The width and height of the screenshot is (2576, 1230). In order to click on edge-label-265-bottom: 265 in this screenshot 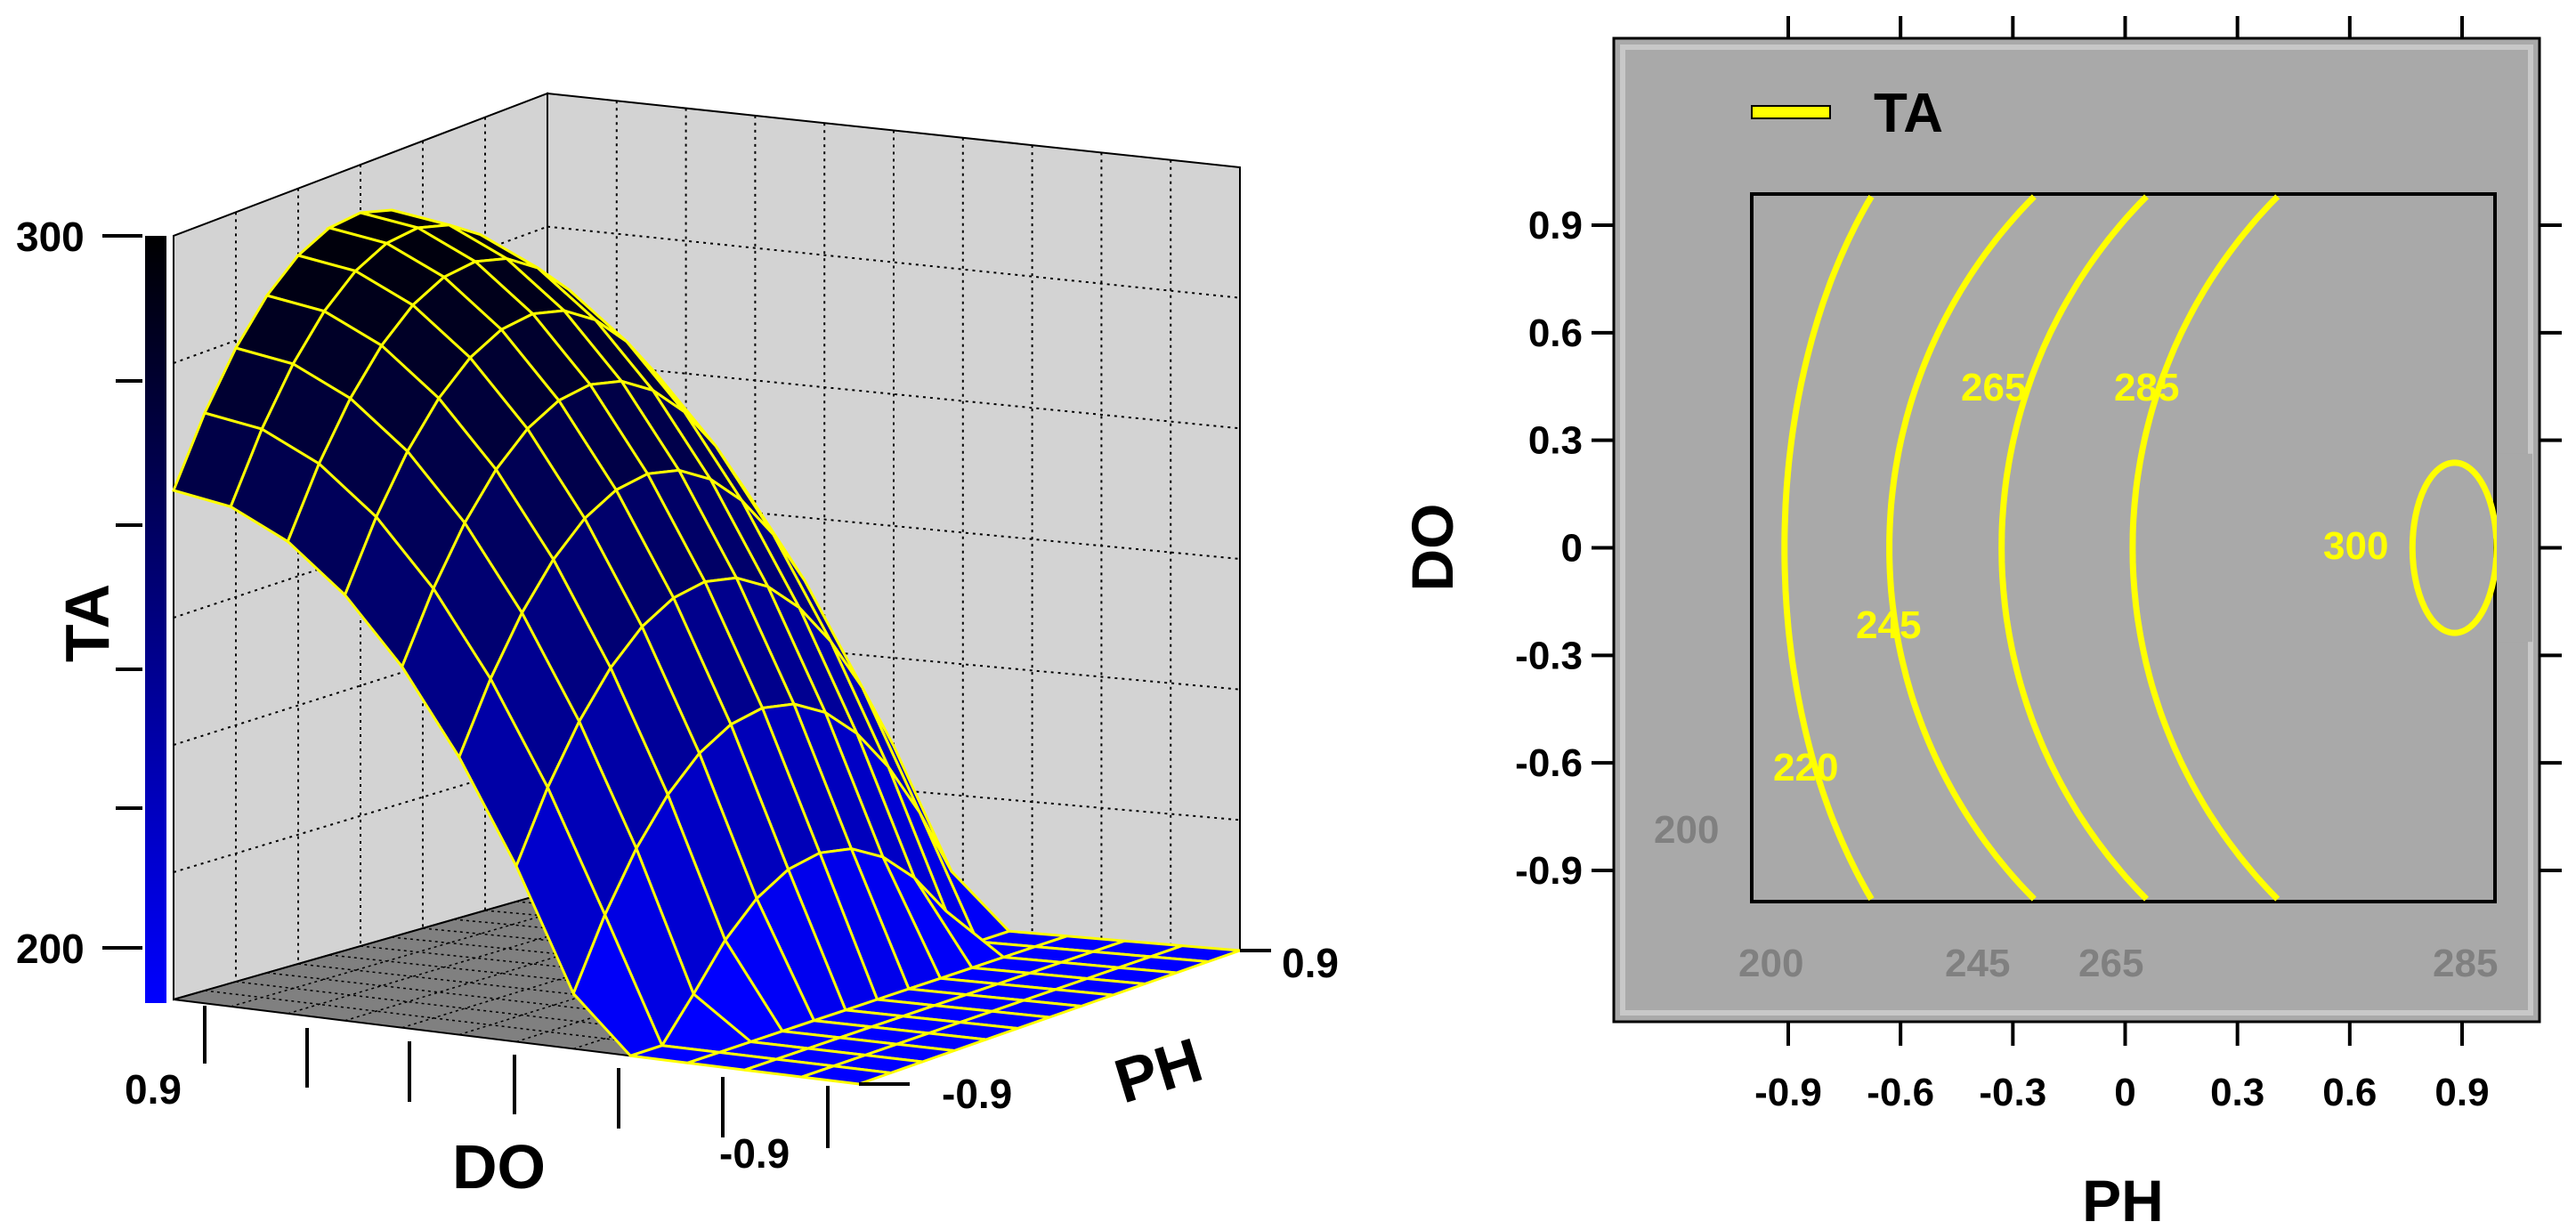, I will do `click(2110, 963)`.